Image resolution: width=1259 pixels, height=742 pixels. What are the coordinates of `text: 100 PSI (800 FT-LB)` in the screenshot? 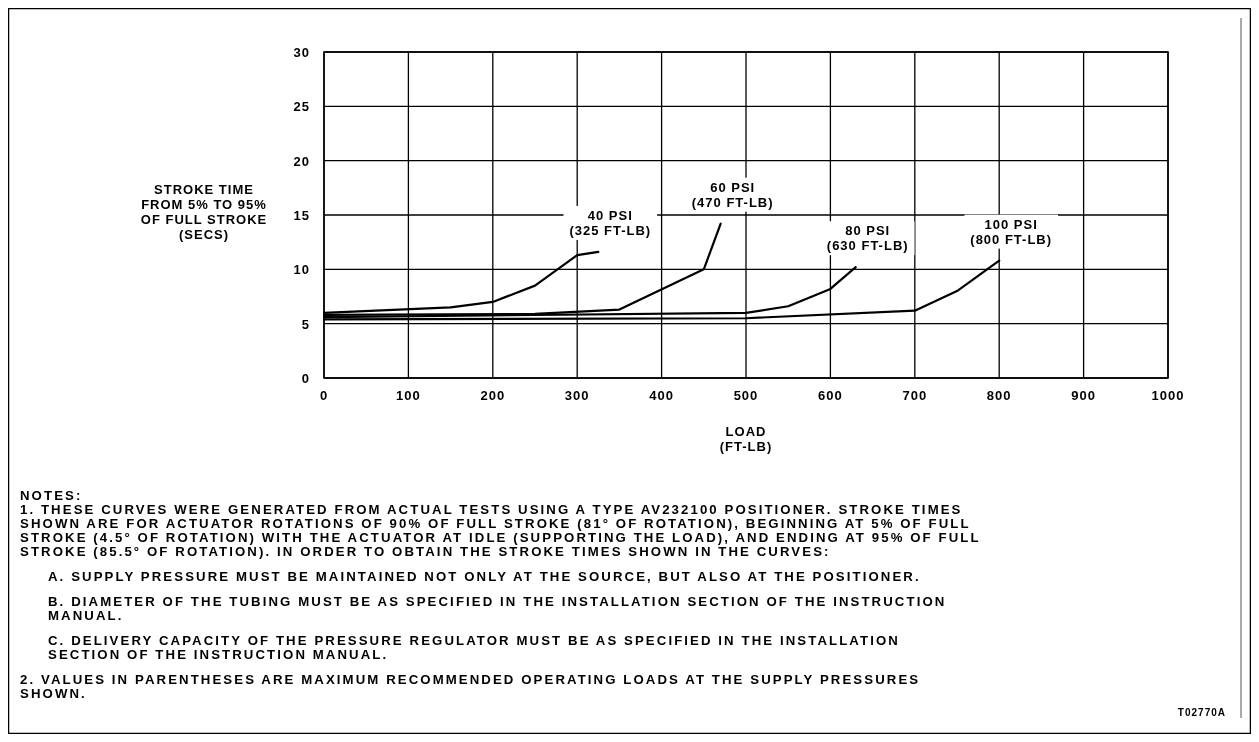 It's located at (1011, 231).